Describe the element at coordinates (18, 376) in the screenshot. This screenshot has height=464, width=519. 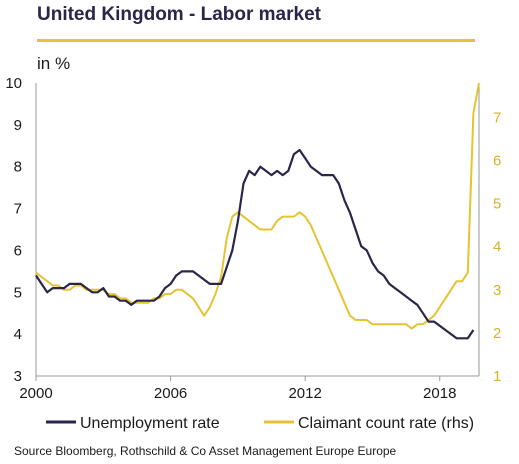
I see `y-tick-label: 3` at that location.